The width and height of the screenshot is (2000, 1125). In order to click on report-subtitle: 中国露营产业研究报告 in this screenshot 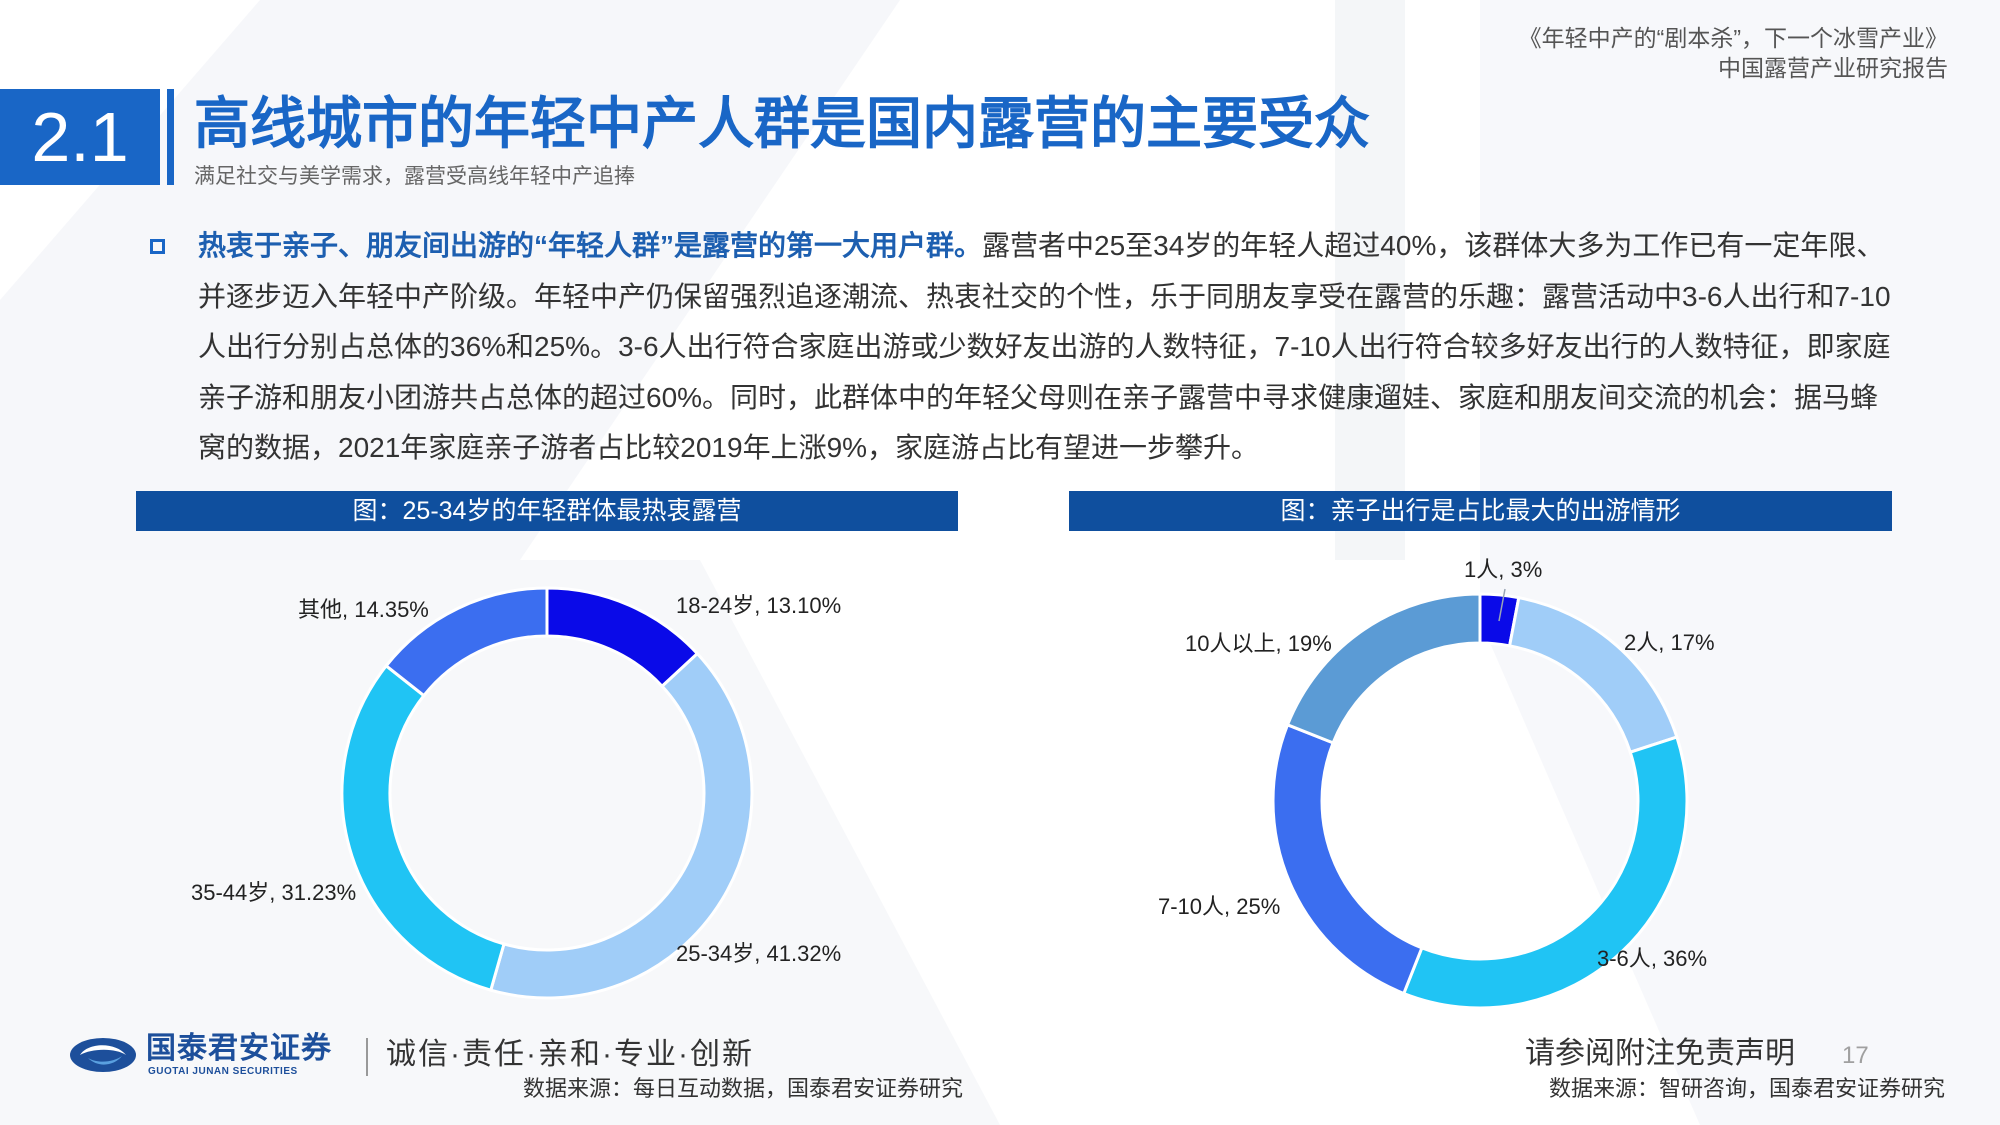, I will do `click(1833, 68)`.